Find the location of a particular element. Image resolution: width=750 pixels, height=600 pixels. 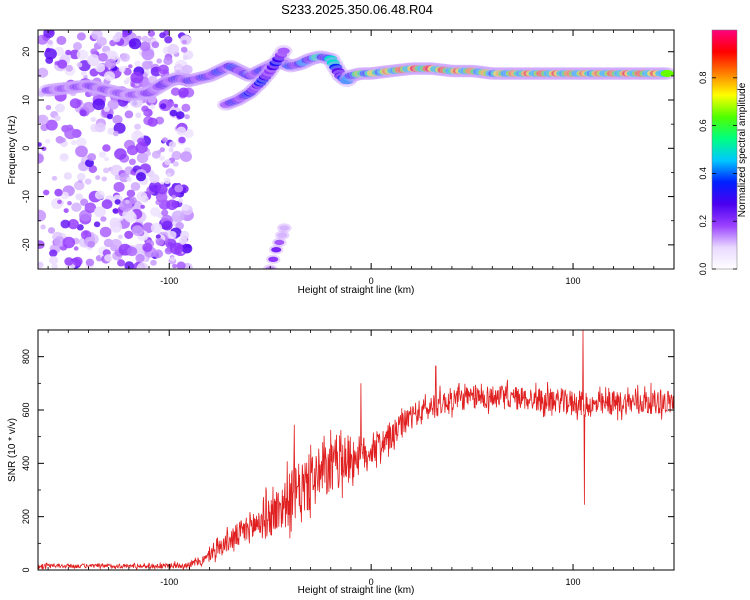

x-tick-label: 0 is located at coordinates (371, 582).